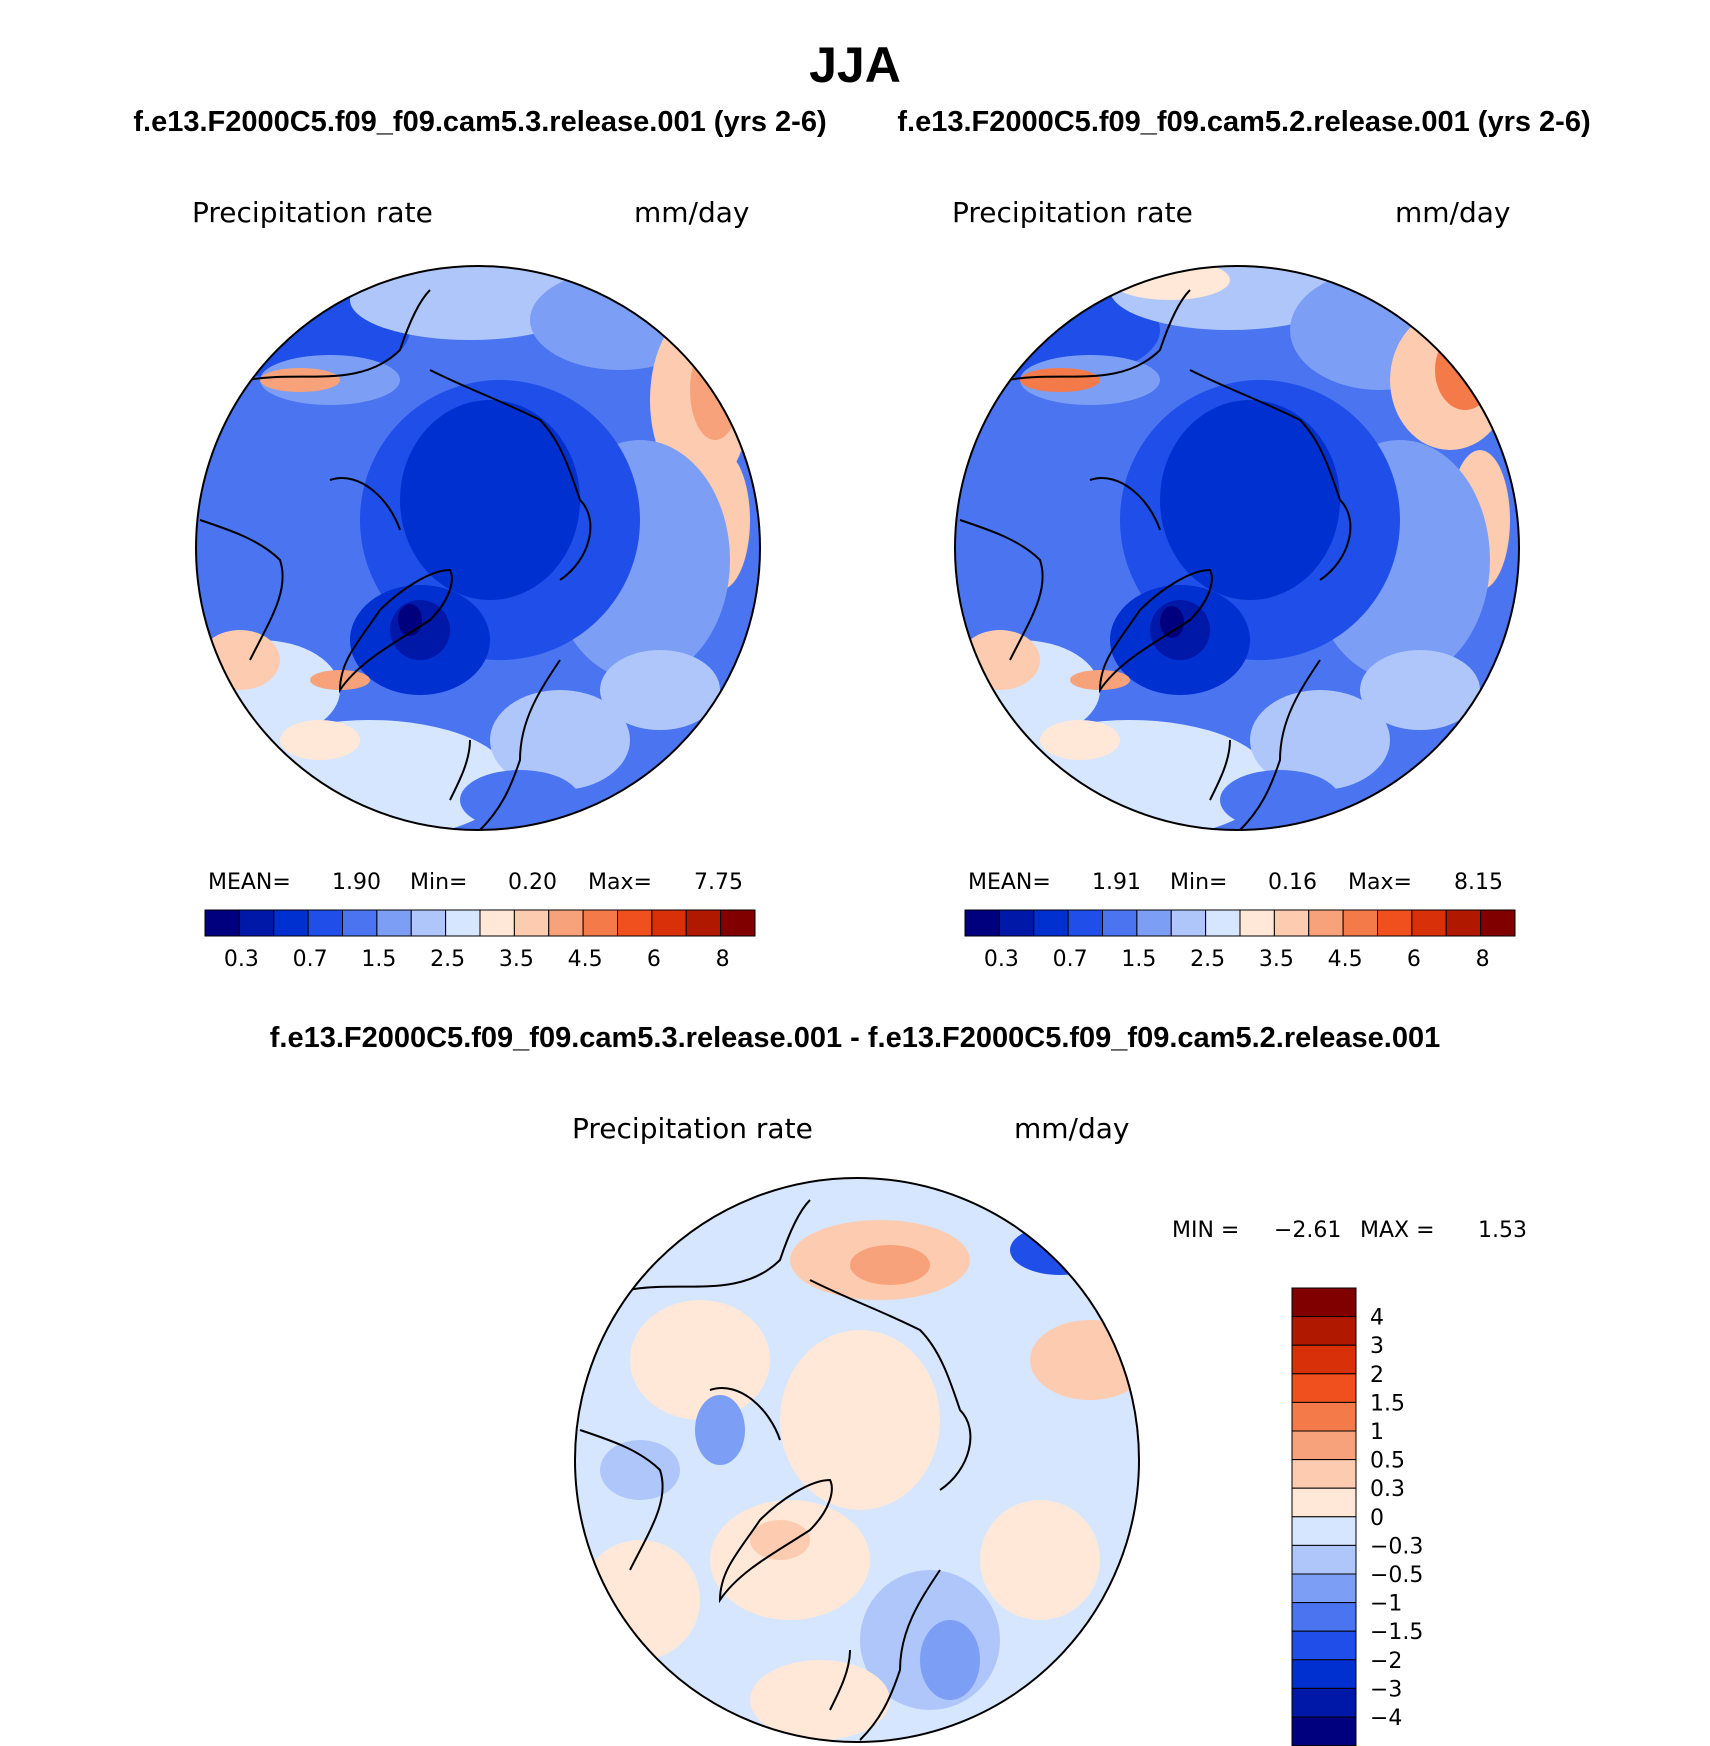  What do you see at coordinates (1386, 1604) in the screenshot?
I see `colorbar-tick-label-diff: −1` at bounding box center [1386, 1604].